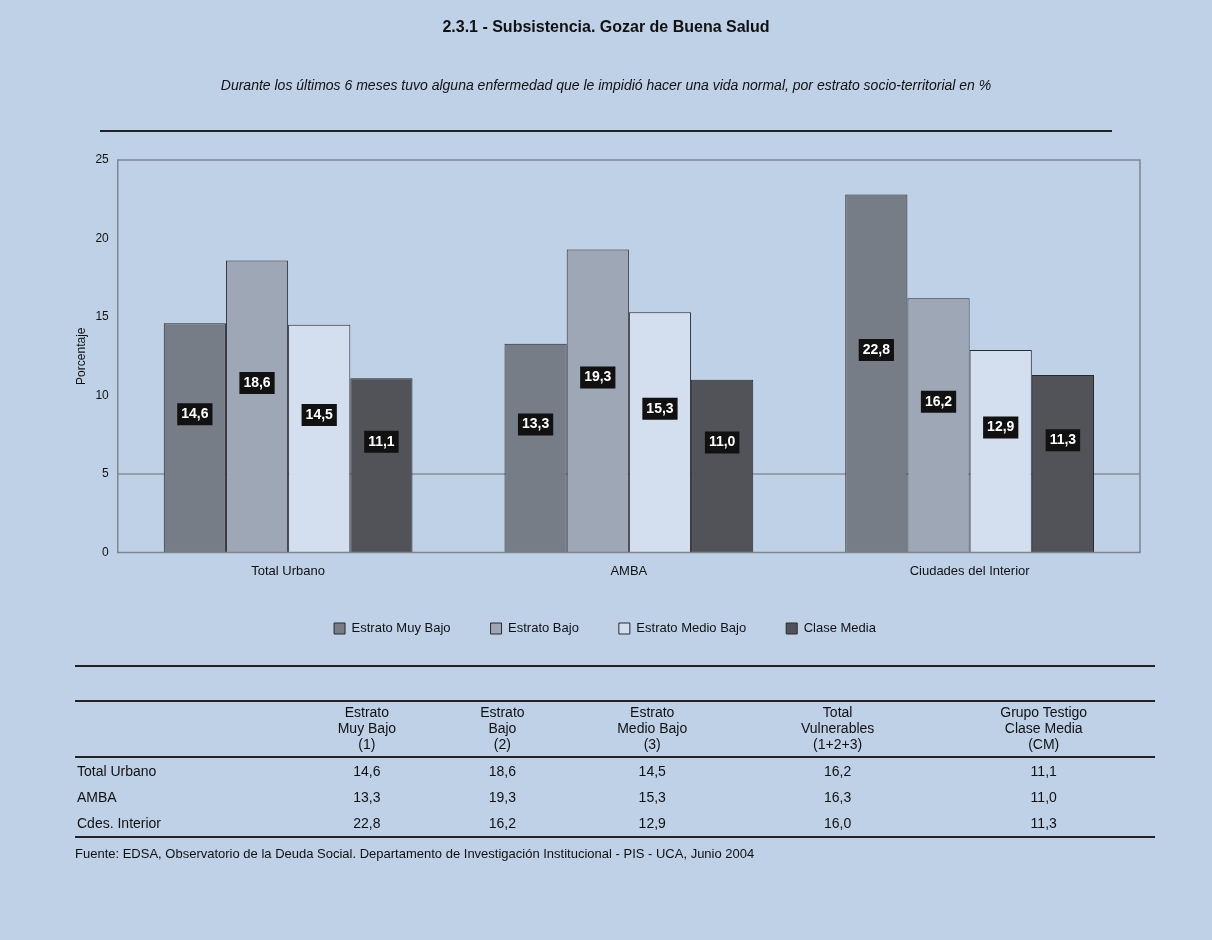  Describe the element at coordinates (691, 628) in the screenshot. I see `legend-label: Estrato Medio Bajo` at that location.